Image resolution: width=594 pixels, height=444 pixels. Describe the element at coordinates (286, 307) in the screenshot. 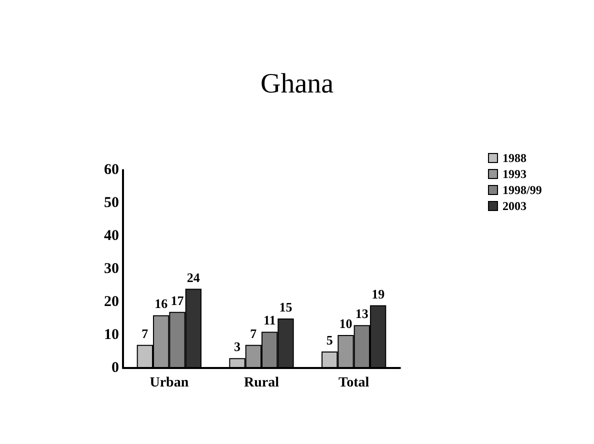

I see `data-label: 15` at that location.